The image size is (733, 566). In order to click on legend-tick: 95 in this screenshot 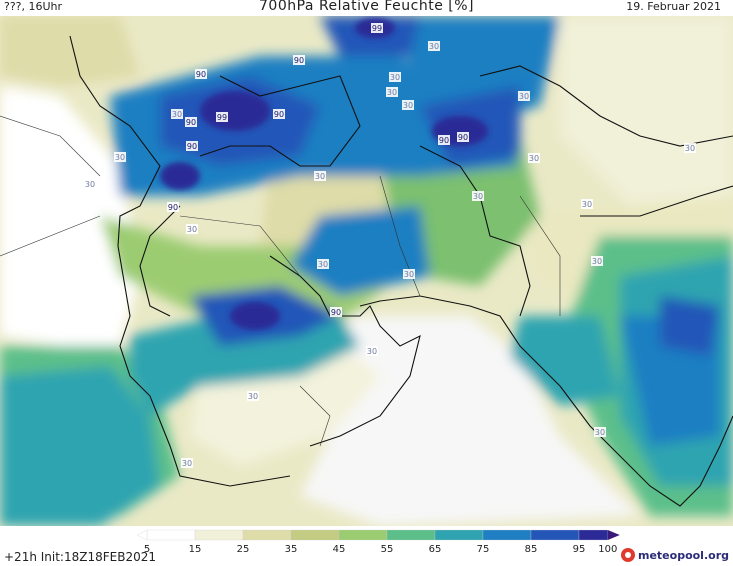, I will do `click(579, 549)`.